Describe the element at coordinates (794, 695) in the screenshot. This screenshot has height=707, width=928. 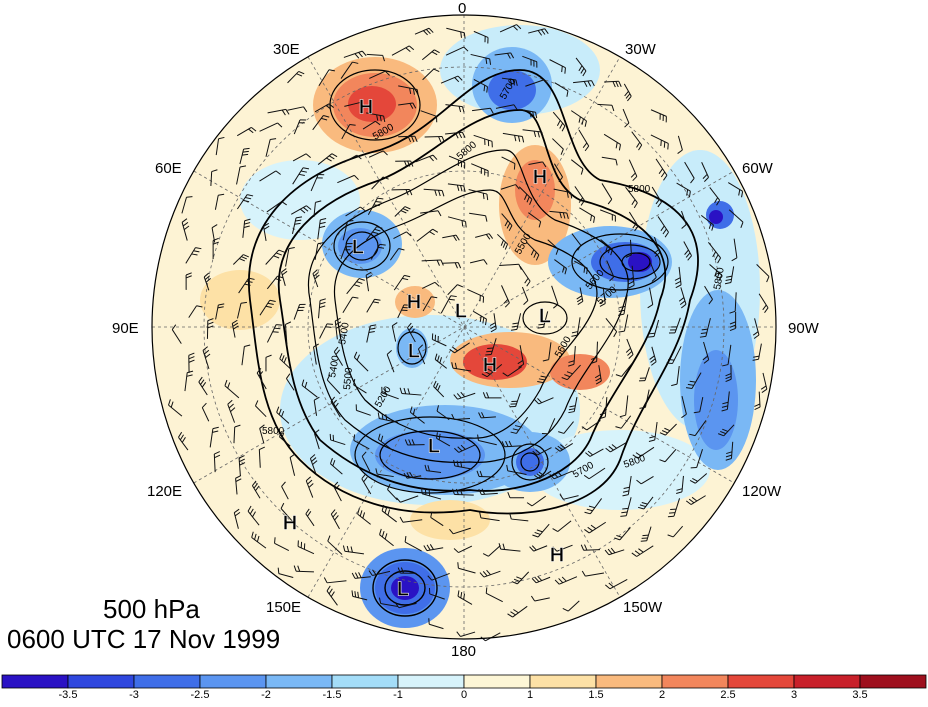
I see `colorbar-tick-label: 3` at that location.